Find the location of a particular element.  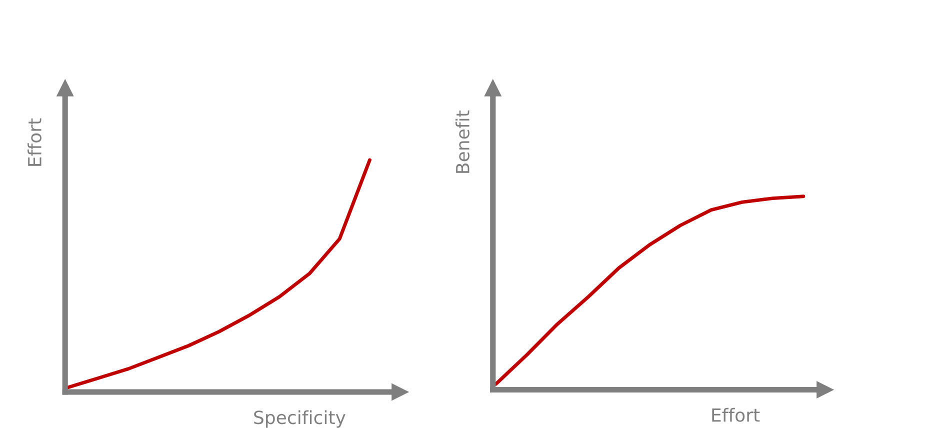

x-axis-title: Effort is located at coordinates (736, 415).